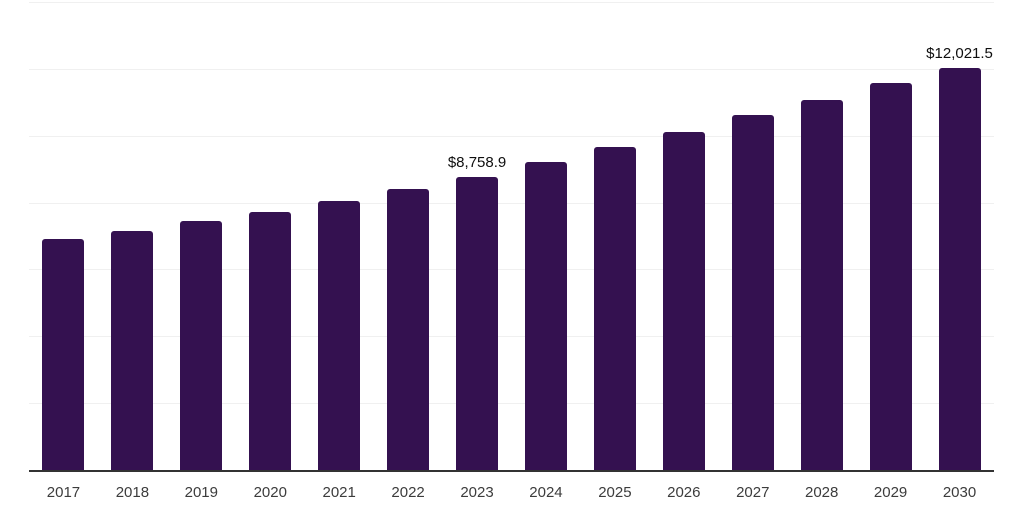 The image size is (1024, 512). I want to click on bar-2023, so click(477, 323).